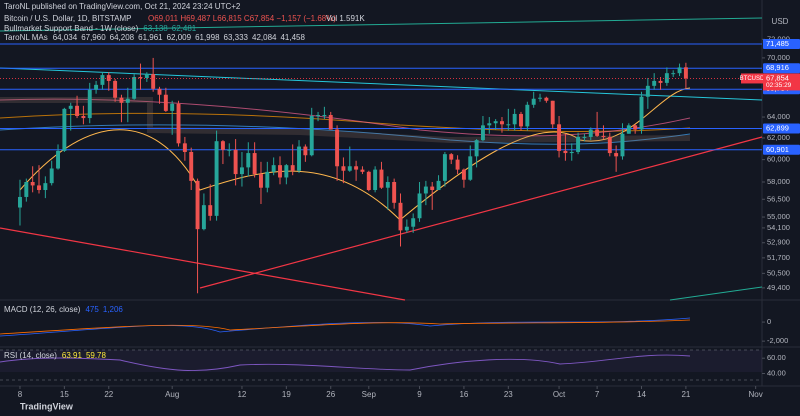 The width and height of the screenshot is (800, 416). What do you see at coordinates (20, 394) in the screenshot?
I see `x-tick-label: 8` at bounding box center [20, 394].